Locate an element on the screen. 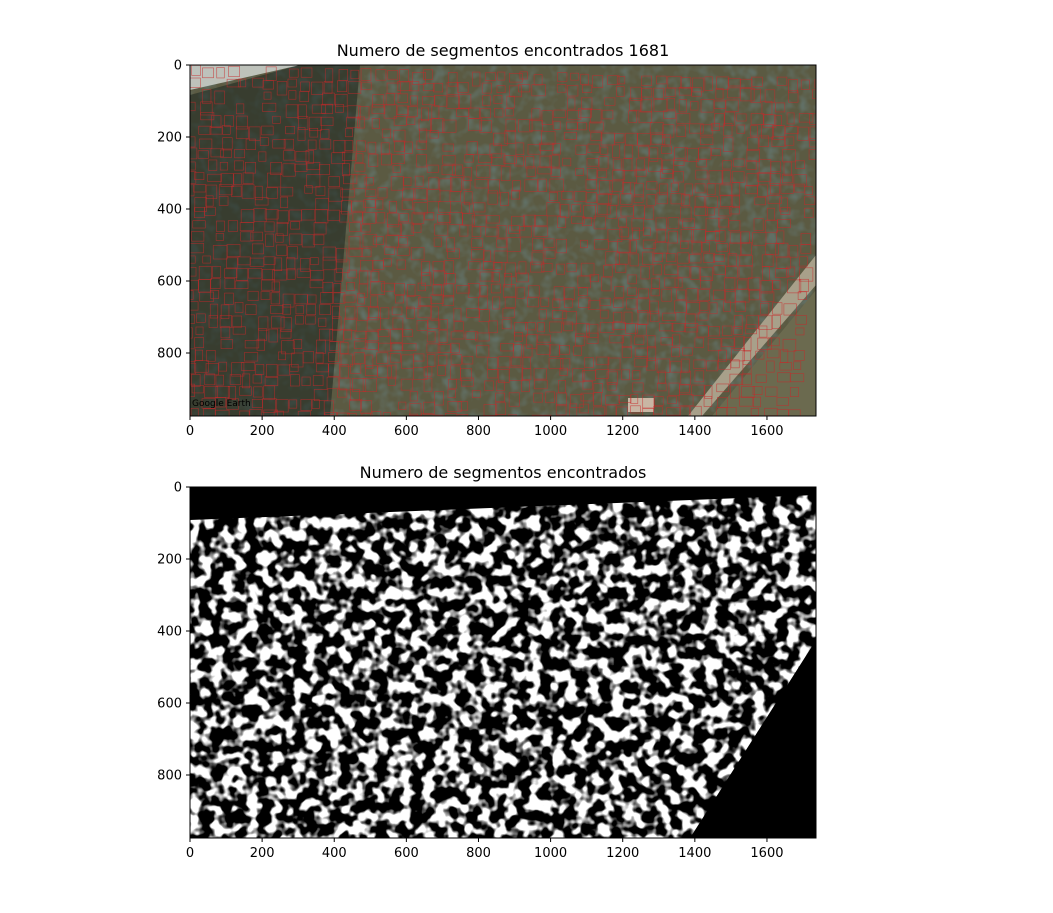 The image size is (1053, 913). panel-bottom-x-tick-label: 1400 is located at coordinates (694, 853).